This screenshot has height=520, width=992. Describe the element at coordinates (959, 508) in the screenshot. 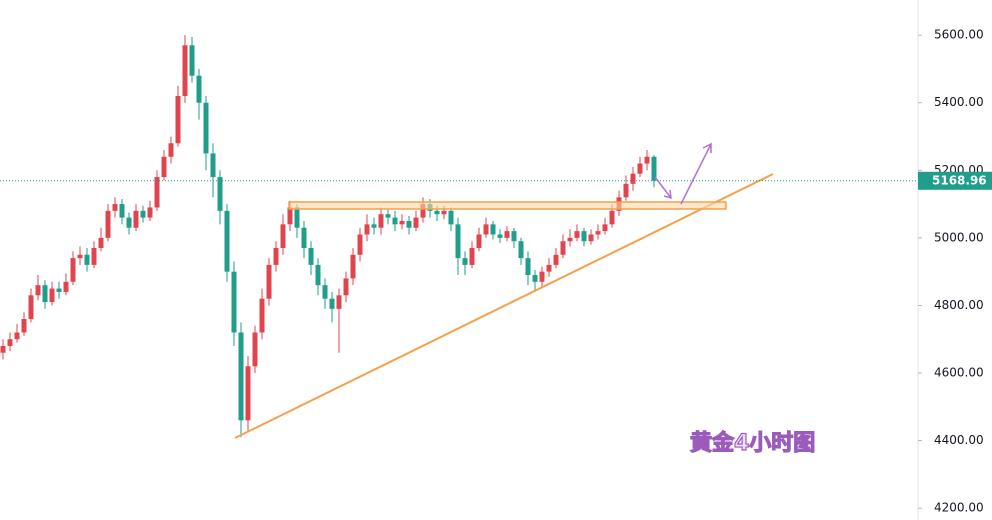

I see `y-tick-label: 4200.00` at that location.